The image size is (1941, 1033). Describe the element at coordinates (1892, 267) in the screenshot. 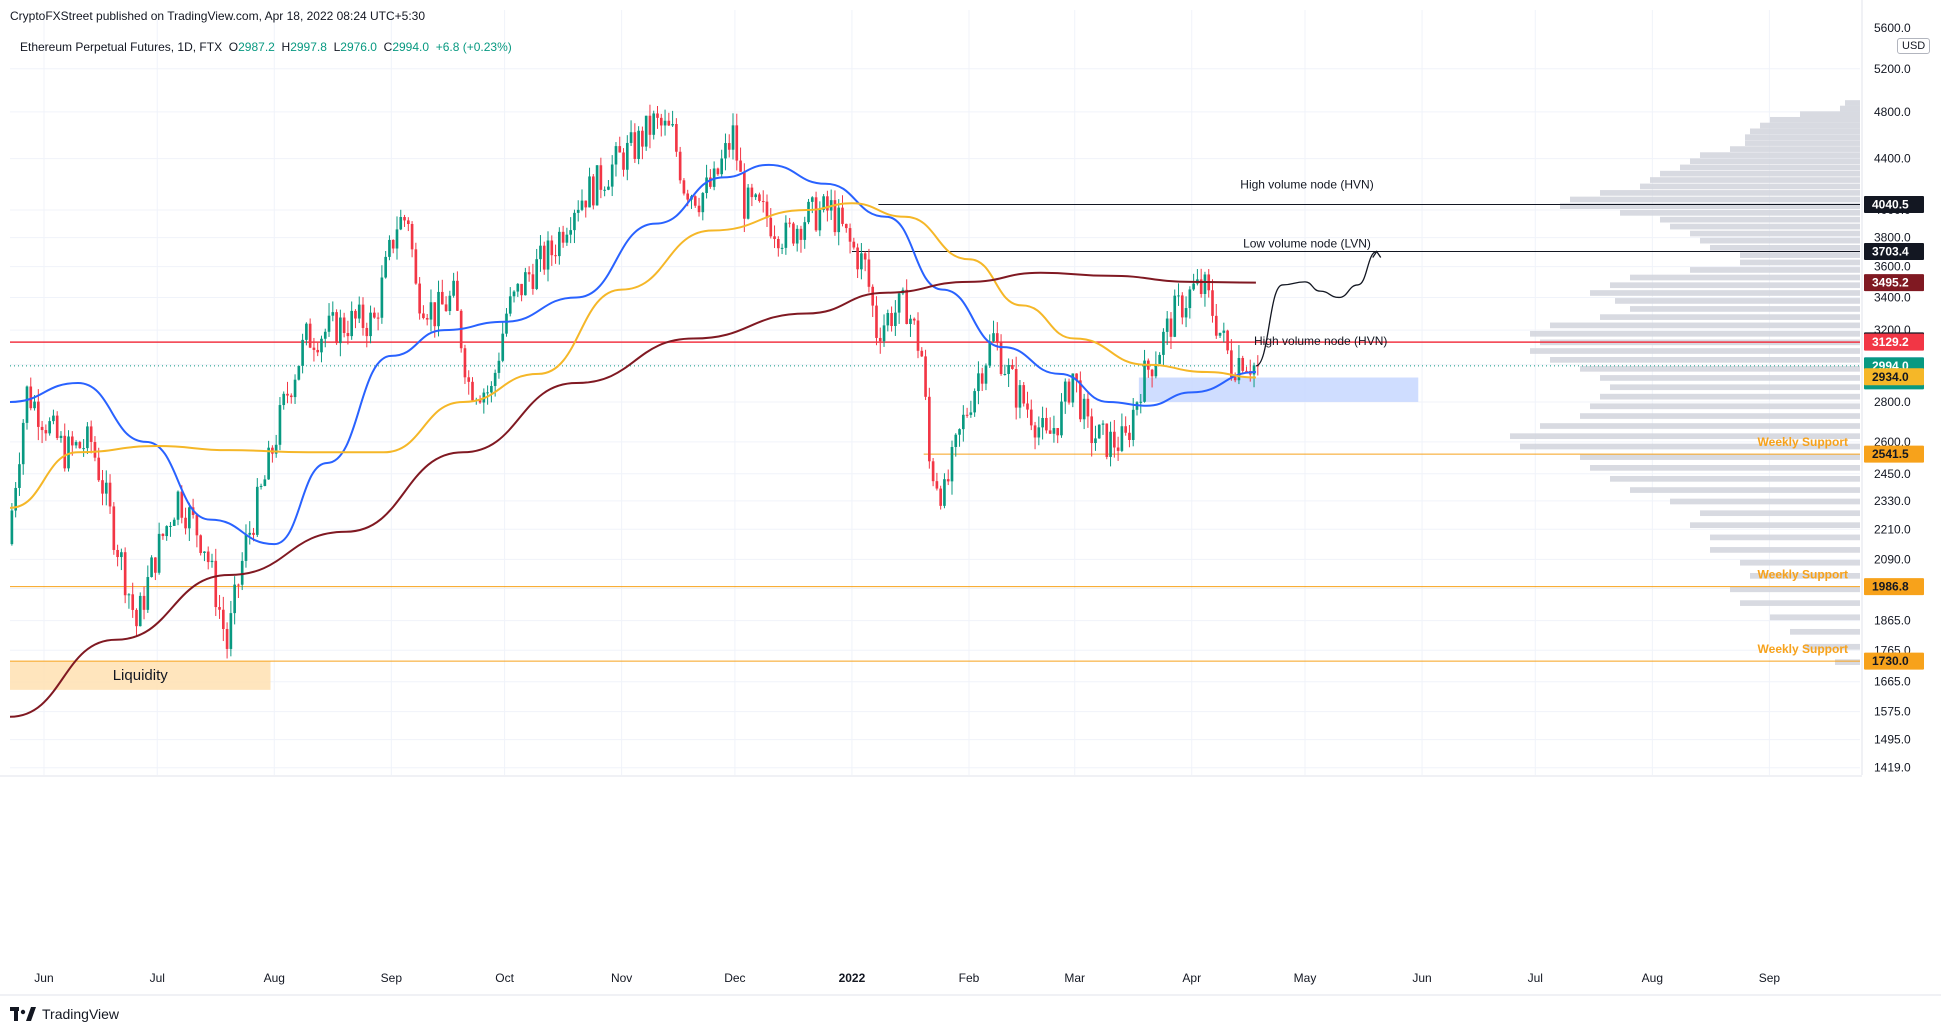

I see `price-tick-label: 3600.0` at that location.